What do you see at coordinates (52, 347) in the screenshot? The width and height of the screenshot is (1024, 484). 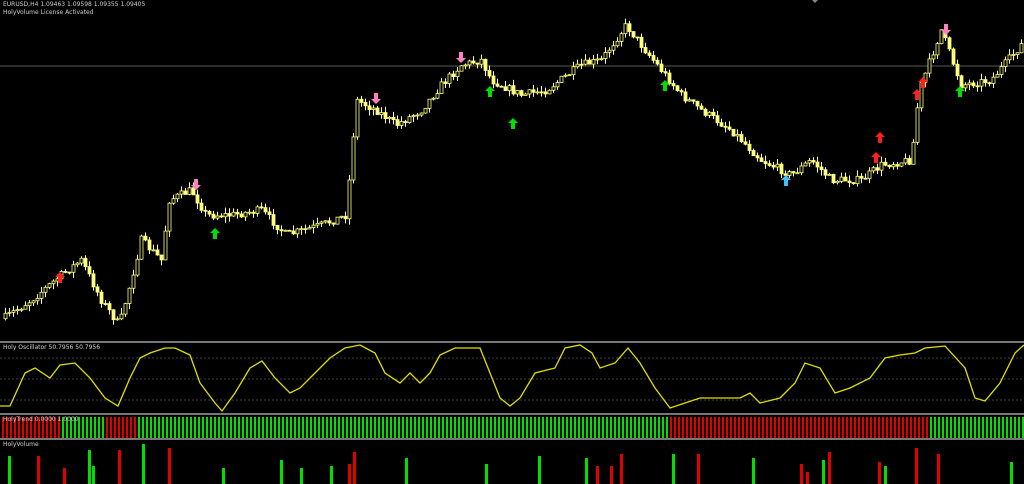 I see `oscillator-label: Holy Oscillator 50.7956 50.7956` at bounding box center [52, 347].